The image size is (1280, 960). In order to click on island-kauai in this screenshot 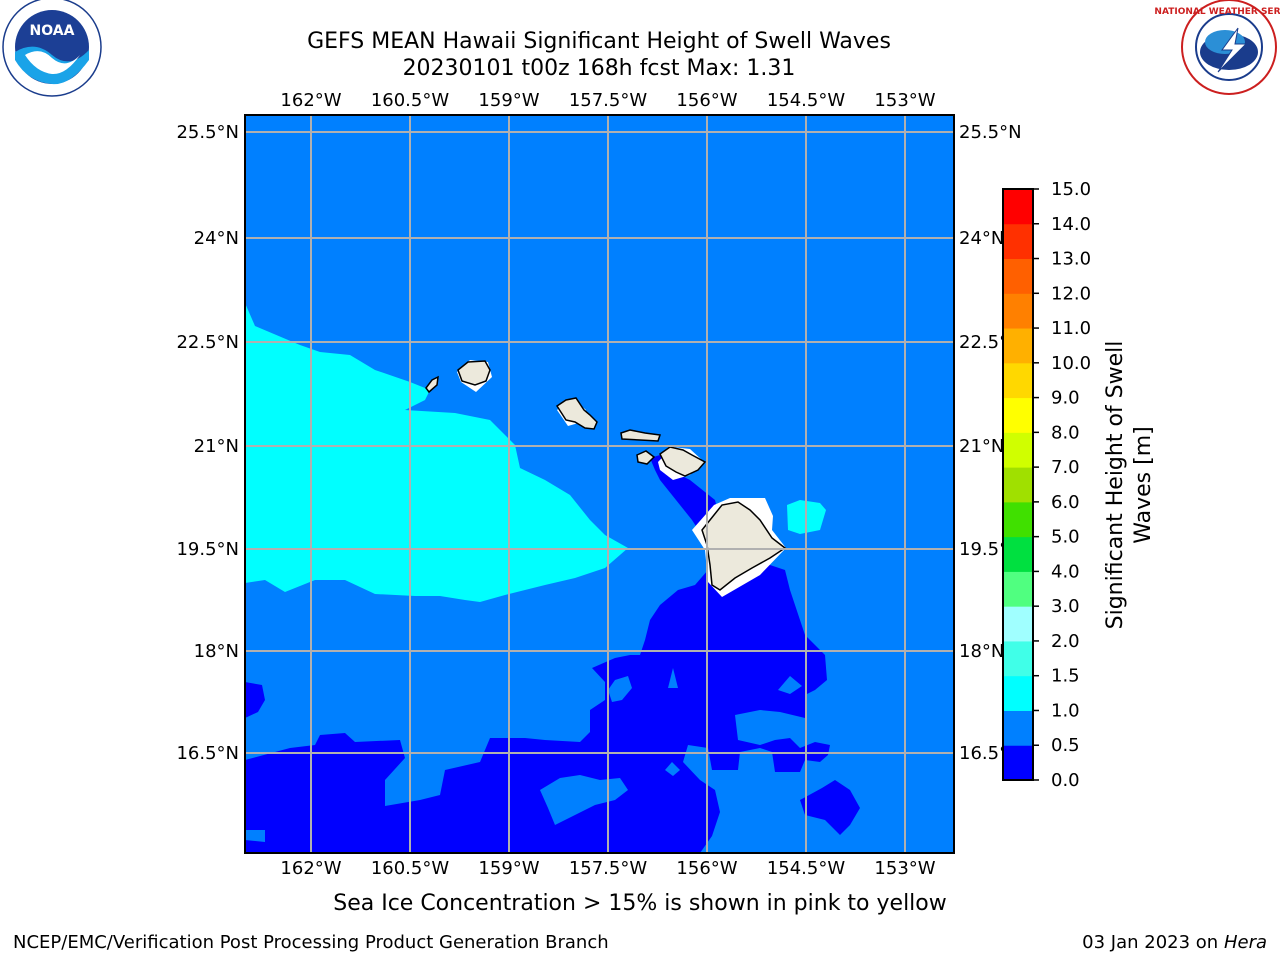, I will do `click(474, 373)`.